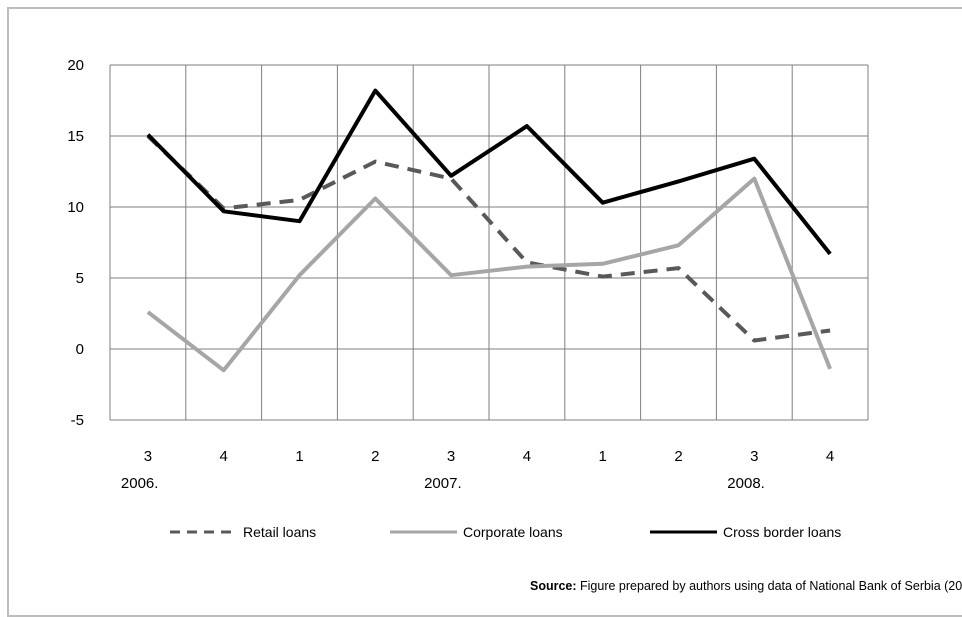  I want to click on y-tick-label: 20, so click(75, 65).